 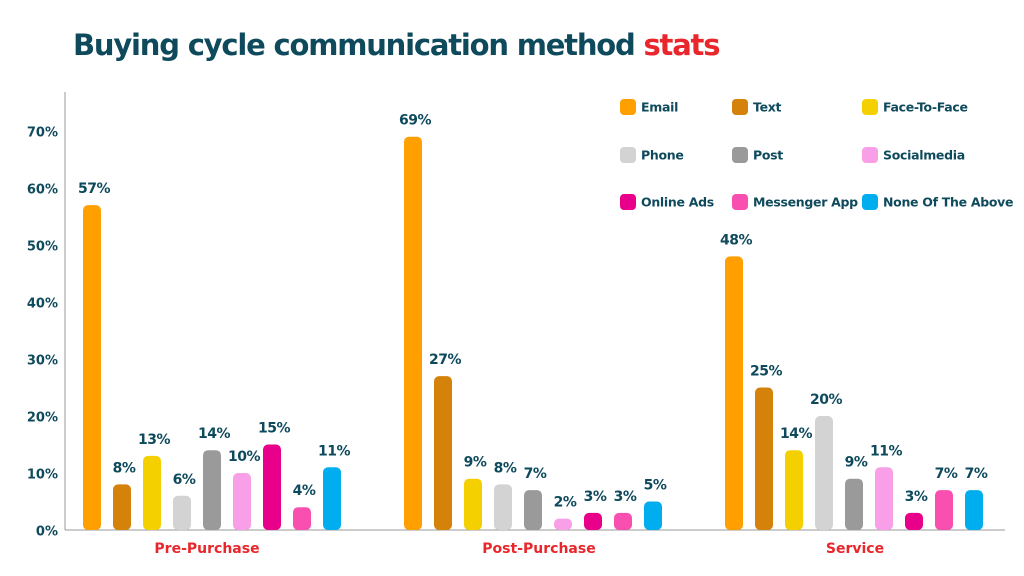 I want to click on data-label: 10%, so click(x=244, y=457).